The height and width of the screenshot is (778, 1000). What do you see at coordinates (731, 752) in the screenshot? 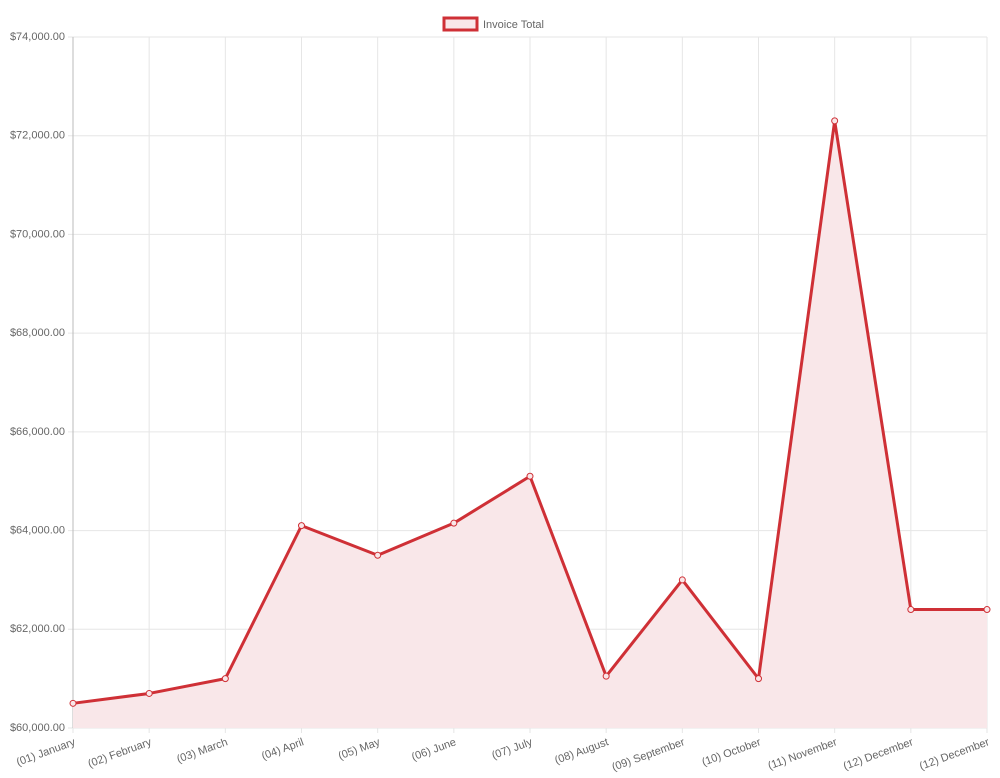
I see `x-tick-label: (10) October` at bounding box center [731, 752].